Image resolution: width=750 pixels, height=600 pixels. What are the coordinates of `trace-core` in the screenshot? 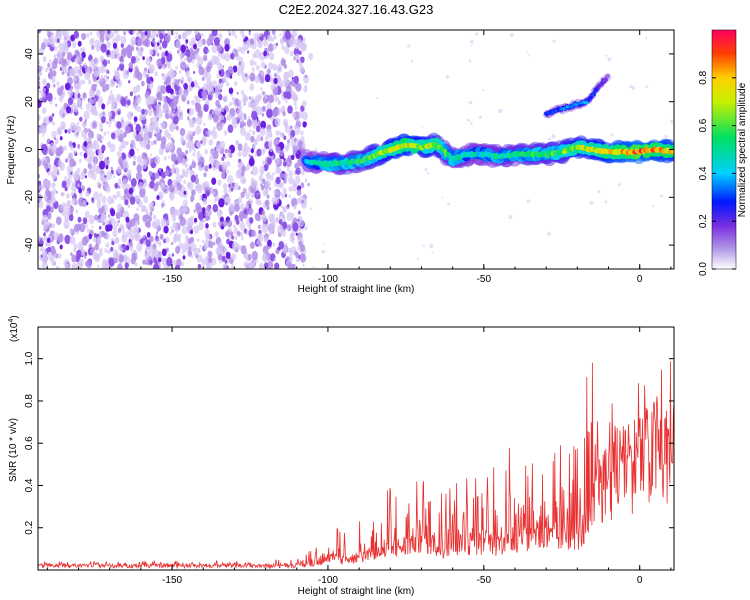 It's located at (601, 84).